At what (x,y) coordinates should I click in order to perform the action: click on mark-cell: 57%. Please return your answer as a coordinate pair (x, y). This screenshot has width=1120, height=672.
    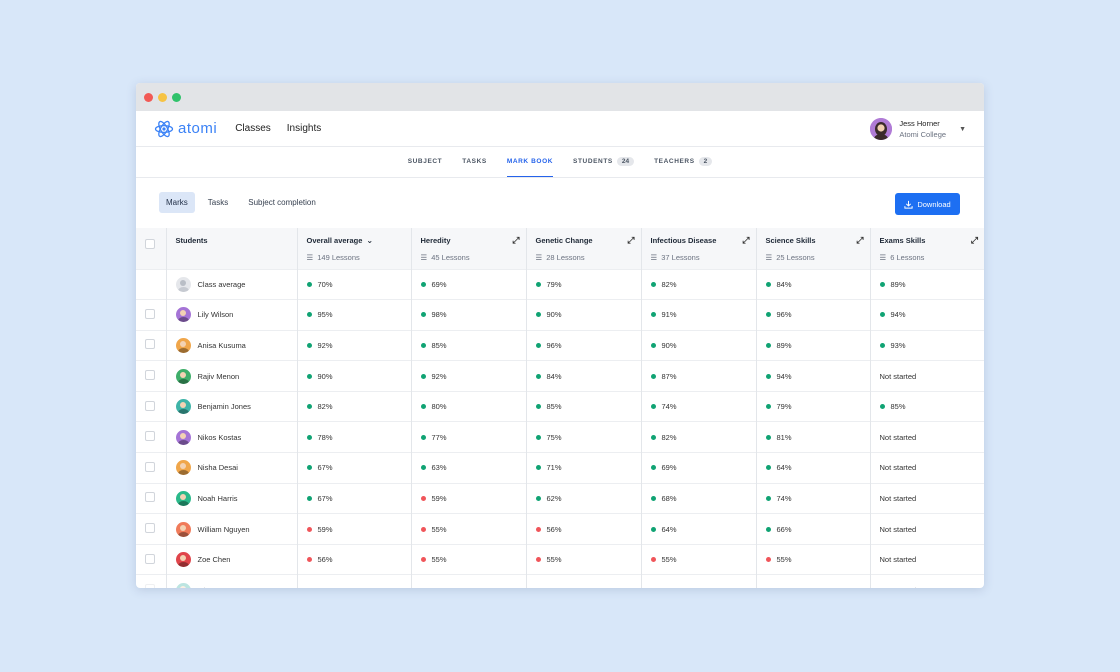
    Looking at the image, I should click on (699, 581).